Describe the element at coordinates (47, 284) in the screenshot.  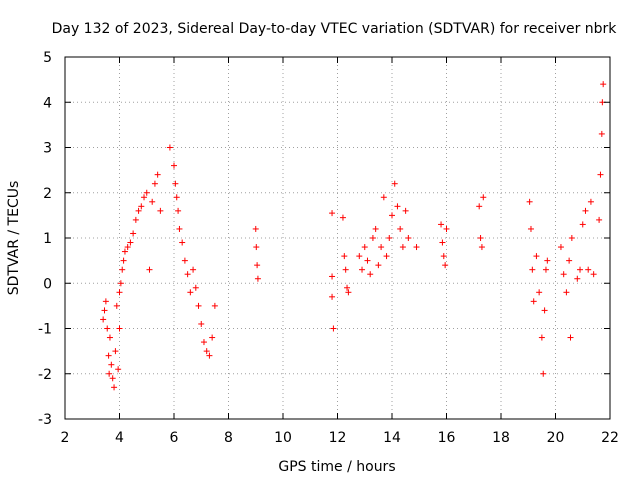
I see `y-tick-label: 0` at that location.